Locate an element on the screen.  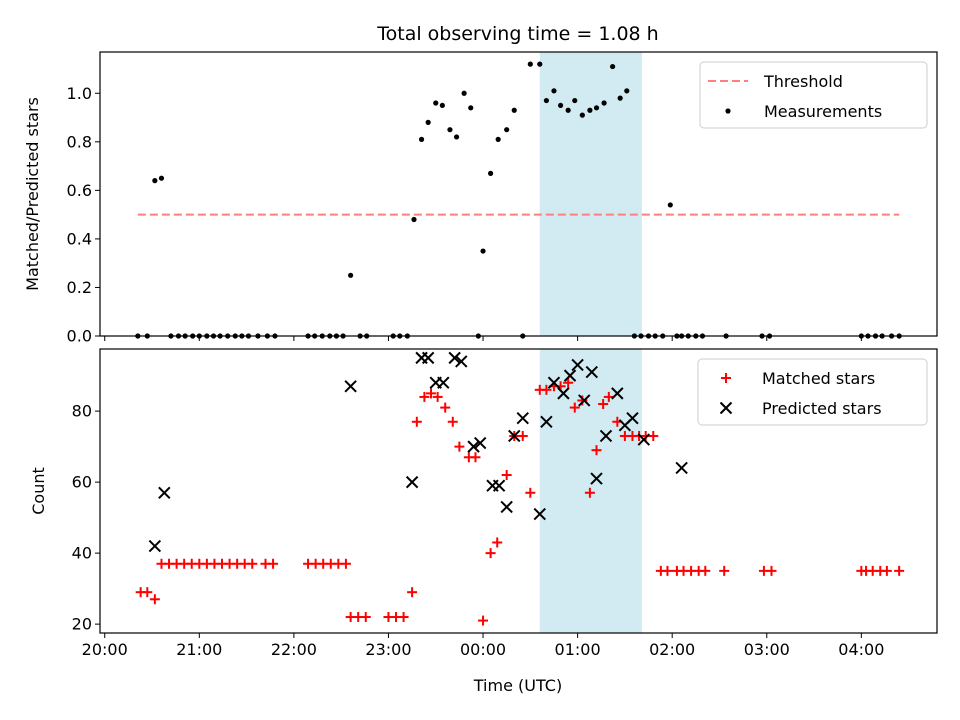
legend-threshold-label: Threshold is located at coordinates (803, 81).